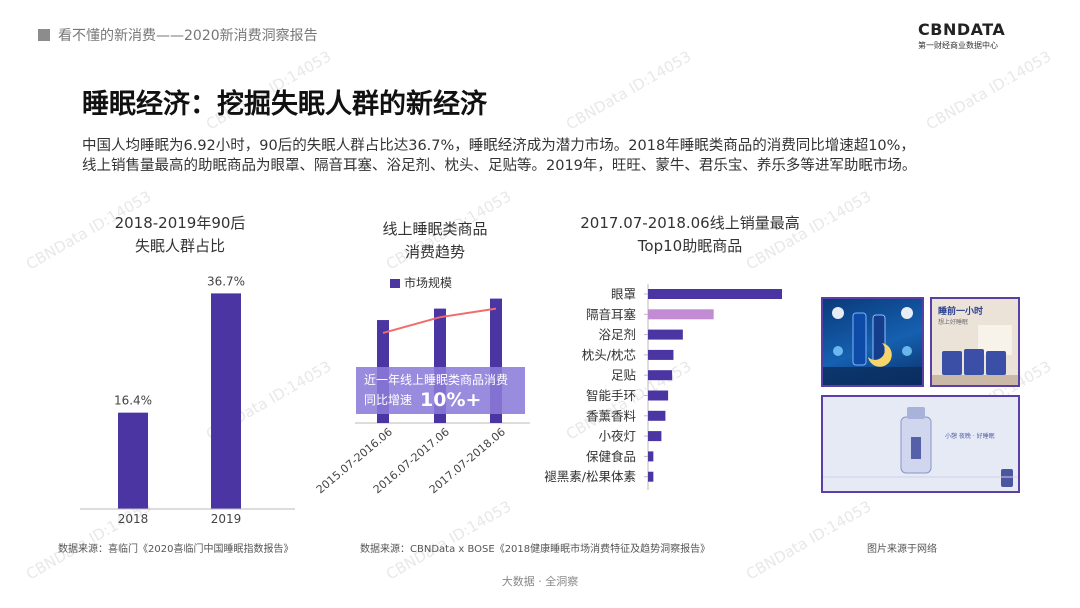  Describe the element at coordinates (958, 45) in the screenshot. I see `cbndata-logo-subtitle: 第一财经商业数据中心` at that location.